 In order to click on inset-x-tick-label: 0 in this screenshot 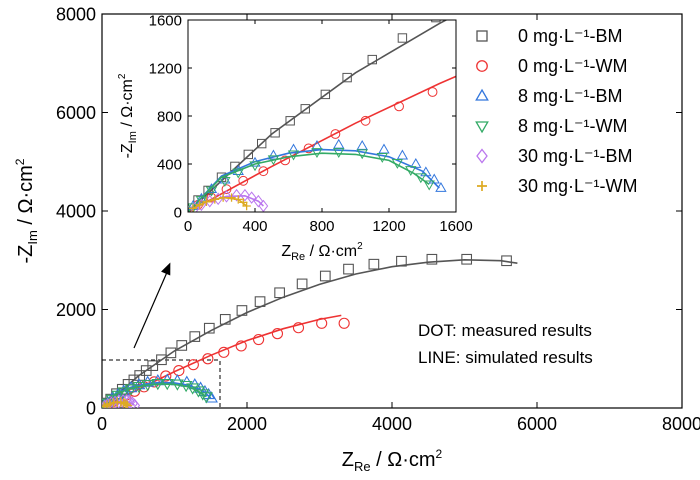, I will do `click(188, 226)`.